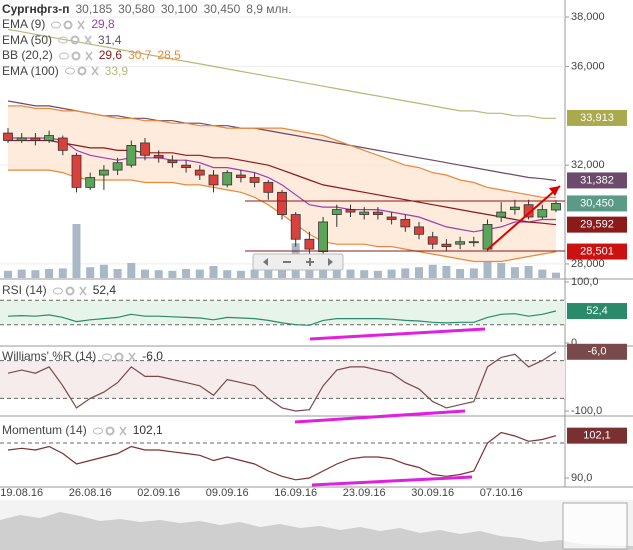 Image resolution: width=633 pixels, height=550 pixels. Describe the element at coordinates (269, 9) in the screenshot. I see `quote-value: 8,9 млн.` at that location.